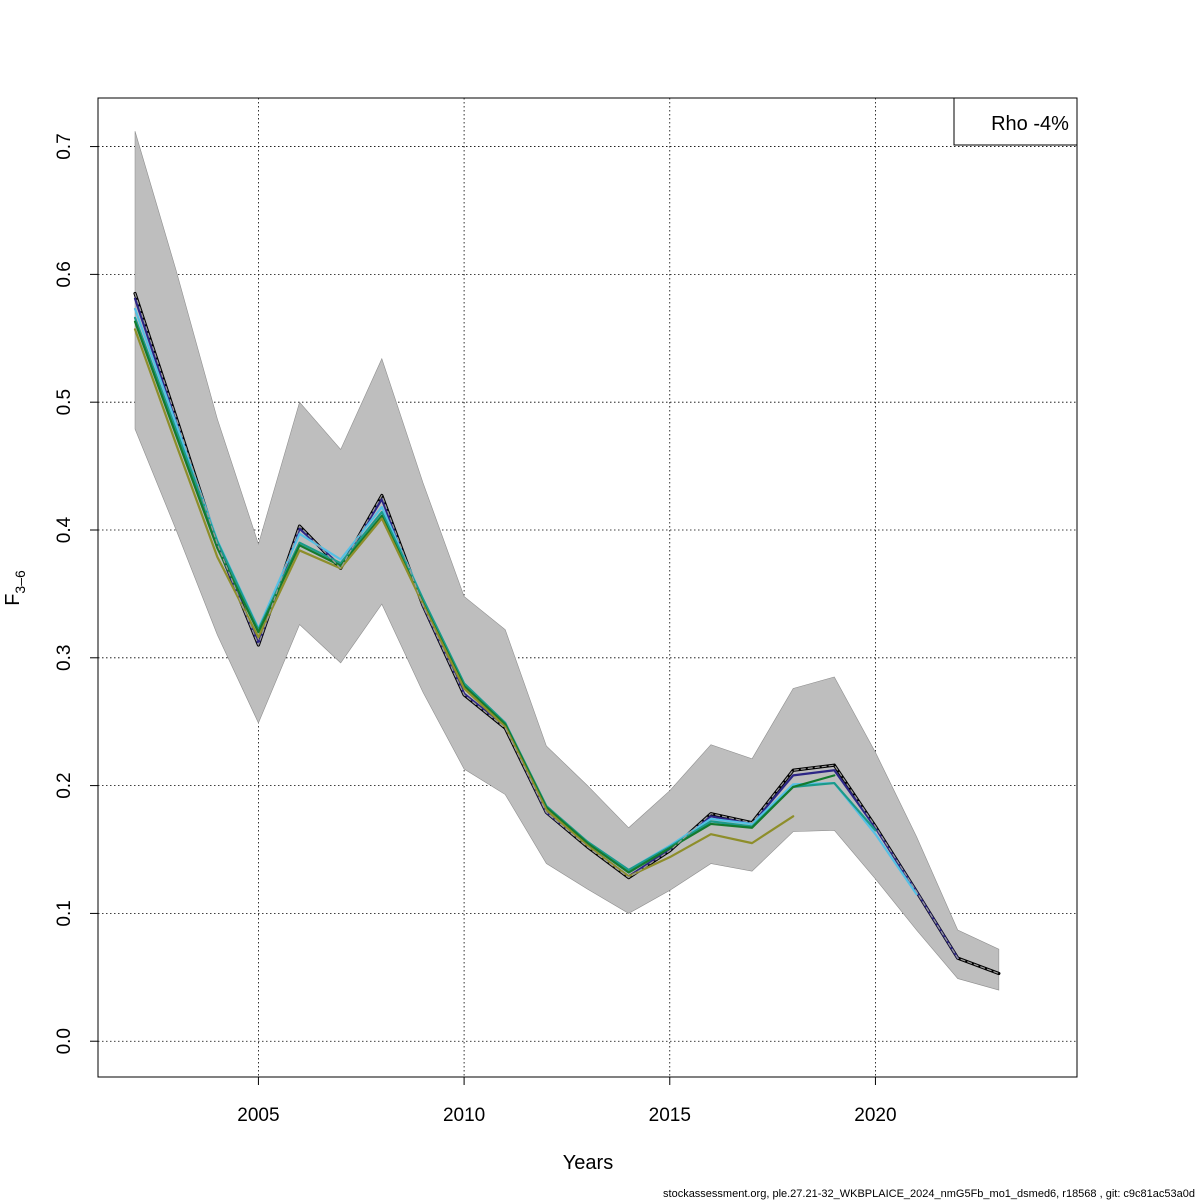  I want to click on y-tick-label-0.0: 0.0, so click(64, 1041).